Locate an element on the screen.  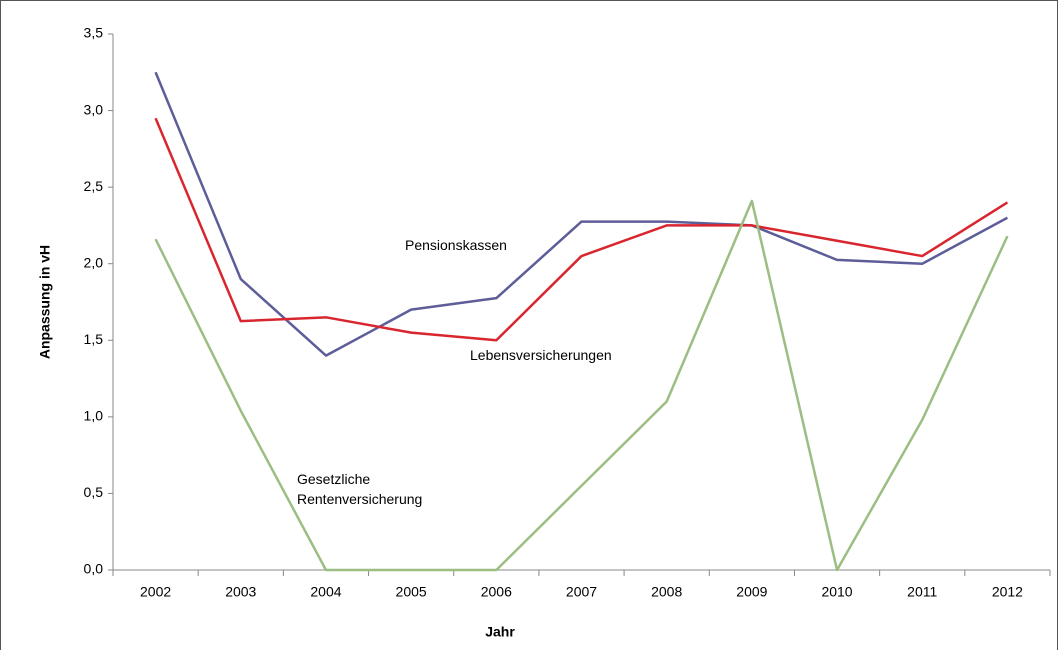
x-tick-label: 2010 is located at coordinates (836, 592).